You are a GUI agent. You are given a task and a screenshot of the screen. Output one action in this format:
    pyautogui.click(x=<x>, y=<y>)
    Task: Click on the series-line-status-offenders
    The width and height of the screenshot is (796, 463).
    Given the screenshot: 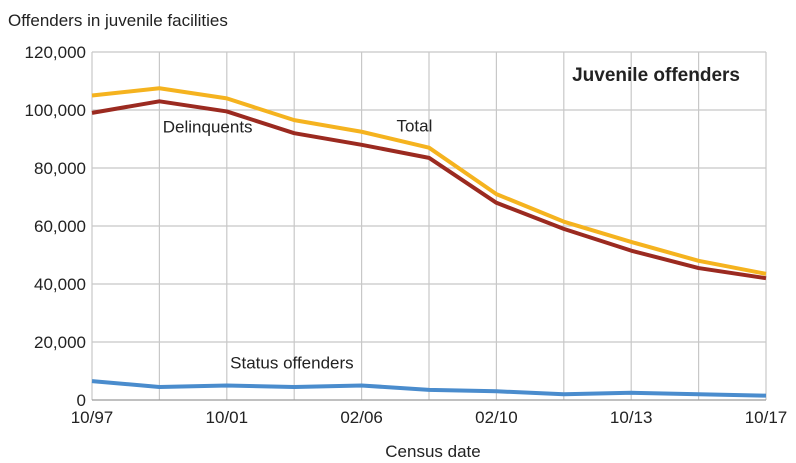 What is the action you would take?
    pyautogui.click(x=429, y=388)
    